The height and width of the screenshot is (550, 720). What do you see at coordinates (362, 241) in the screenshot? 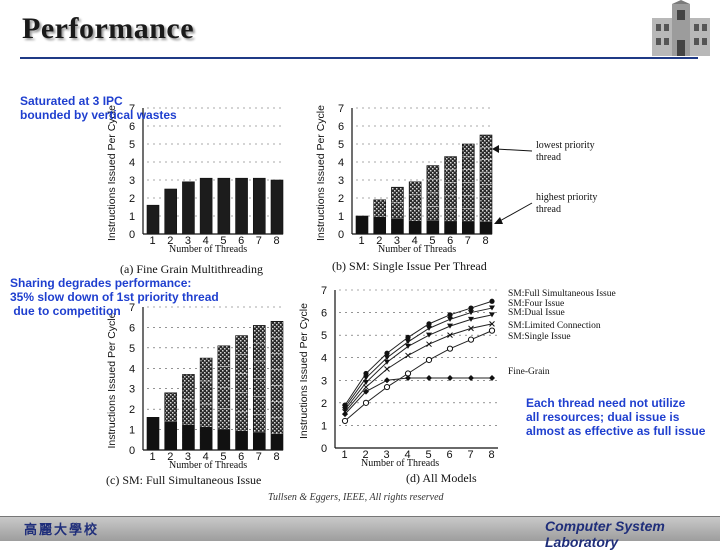
I see `chart-b-x-tick-label: 1` at bounding box center [362, 241].